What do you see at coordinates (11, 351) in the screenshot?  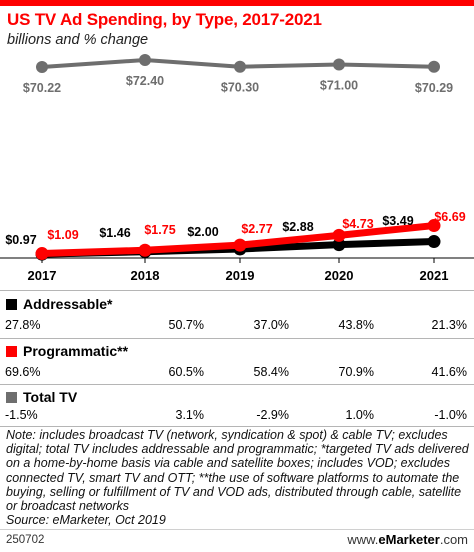 I see `legend-swatch-programmatic` at bounding box center [11, 351].